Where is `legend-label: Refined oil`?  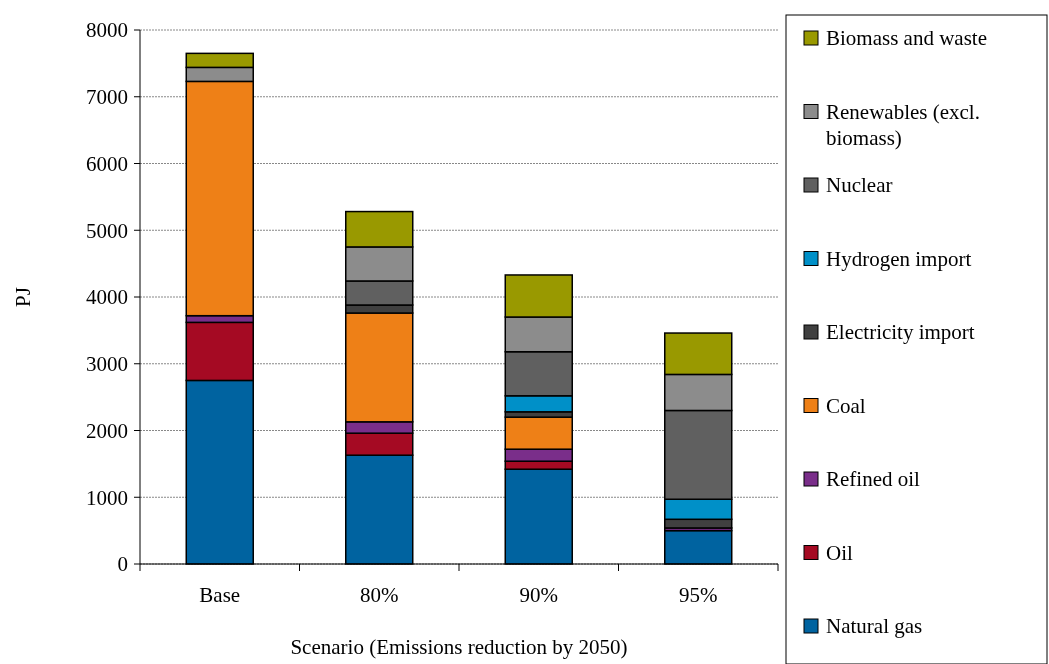
legend-label: Refined oil is located at coordinates (873, 479).